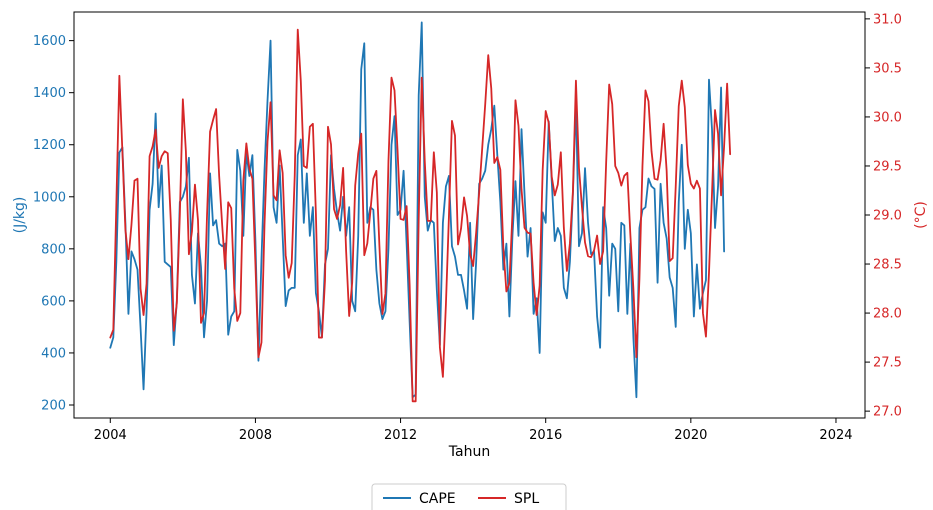 The width and height of the screenshot is (933, 510). What do you see at coordinates (49, 197) in the screenshot?
I see `left-tick-label: 1000` at bounding box center [49, 197].